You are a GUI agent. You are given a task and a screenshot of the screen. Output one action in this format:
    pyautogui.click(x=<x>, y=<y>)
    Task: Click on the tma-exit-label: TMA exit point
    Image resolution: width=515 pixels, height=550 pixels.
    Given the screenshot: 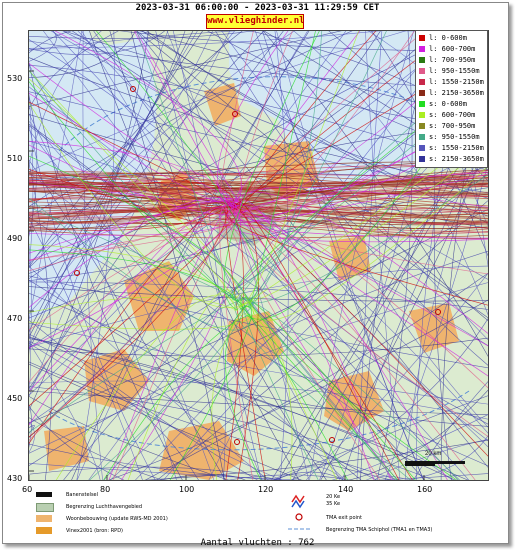 What is the action you would take?
    pyautogui.click(x=344, y=518)
    